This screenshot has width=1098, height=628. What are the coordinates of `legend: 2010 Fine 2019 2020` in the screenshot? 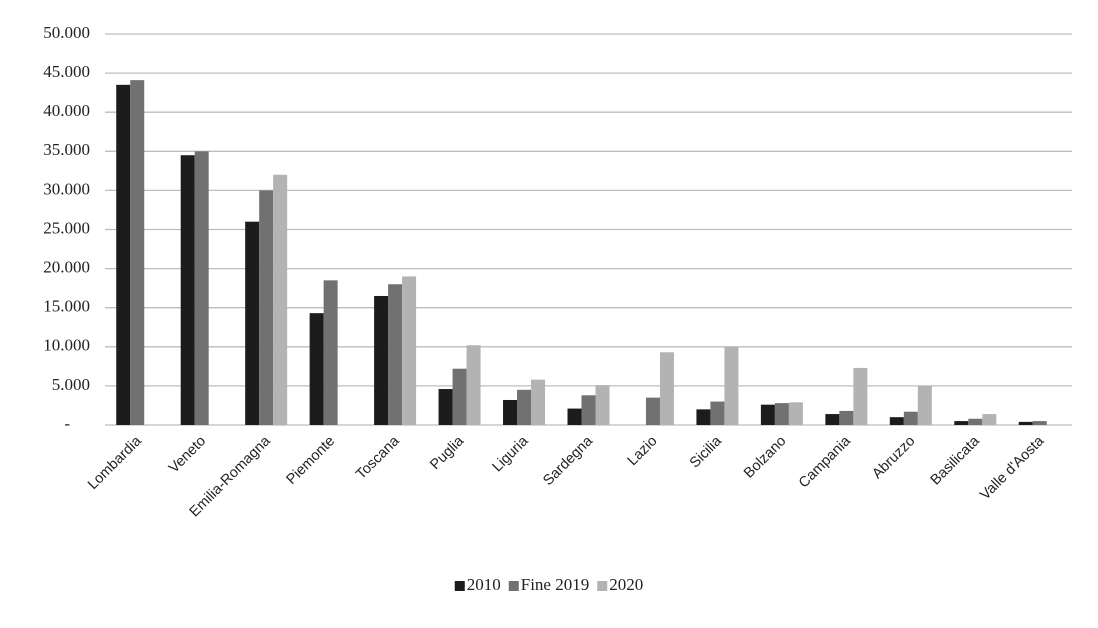 It's located at (548, 584).